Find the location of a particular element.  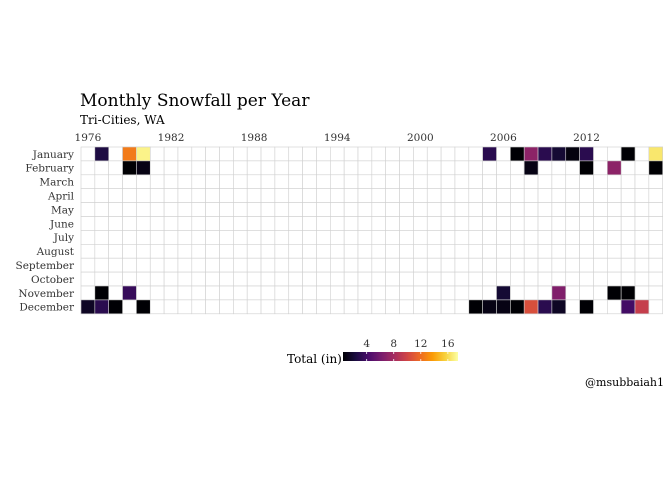

legend-tick-label: 4 is located at coordinates (366, 344).